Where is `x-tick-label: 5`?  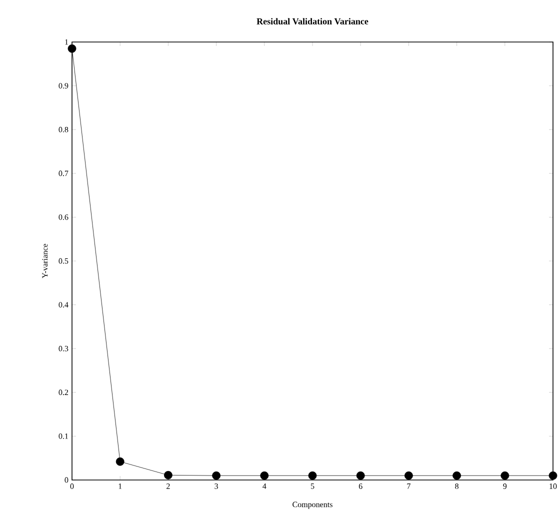
x-tick-label: 5 is located at coordinates (312, 486).